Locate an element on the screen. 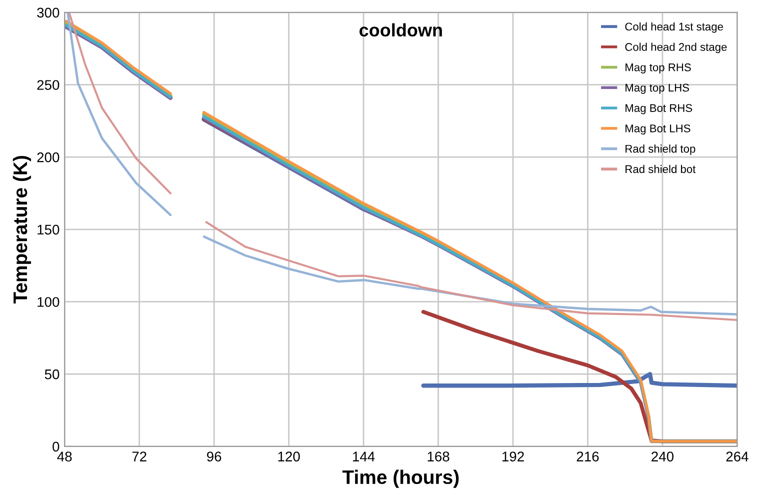 This screenshot has width=760, height=496. x-tick-label: 96 is located at coordinates (214, 457).